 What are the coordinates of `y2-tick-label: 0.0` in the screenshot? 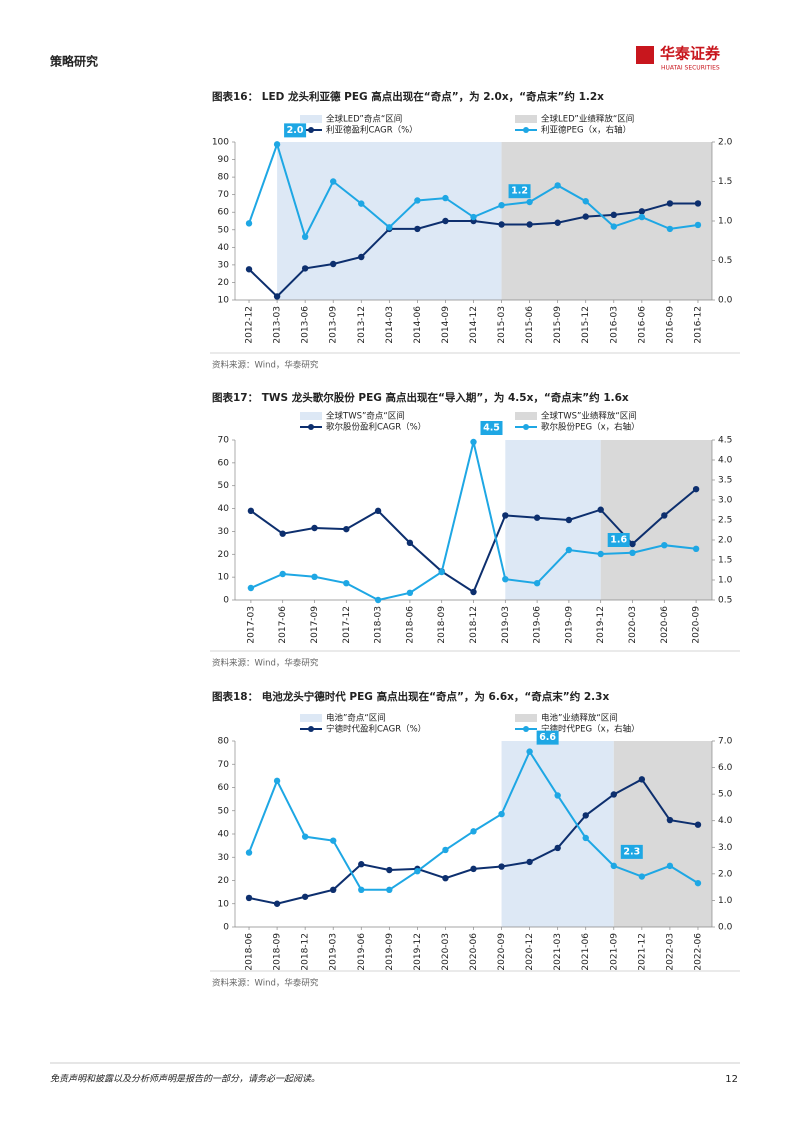 It's located at (725, 928).